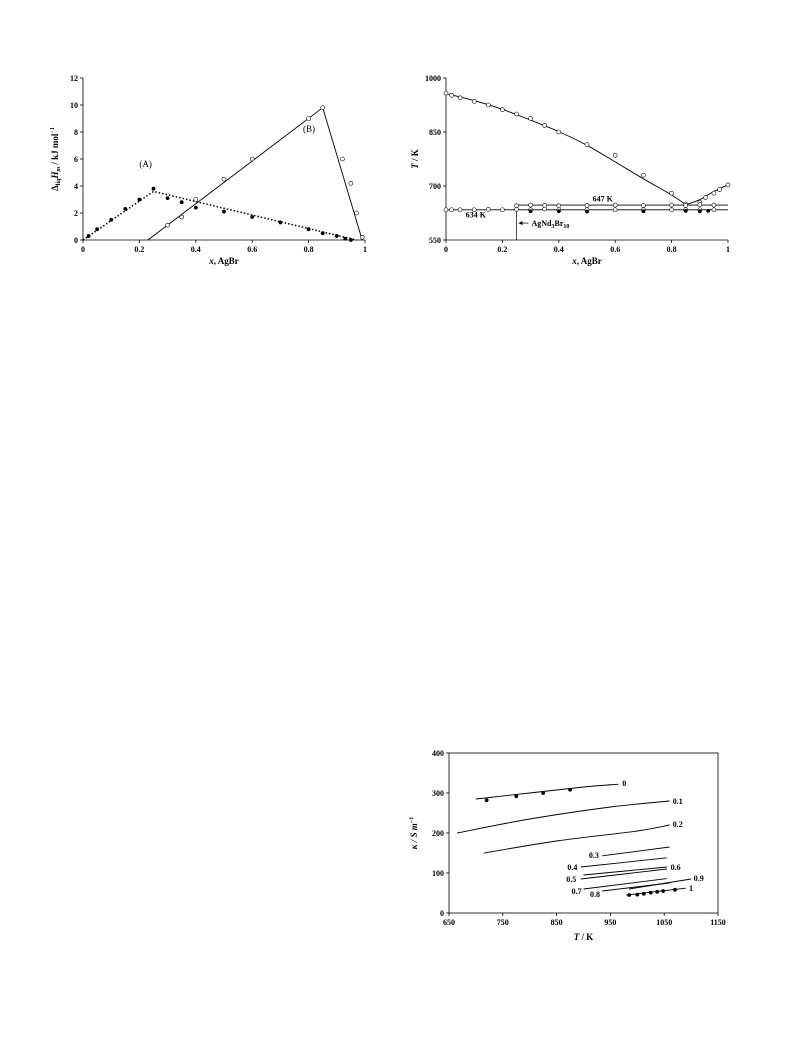  What do you see at coordinates (449, 922) in the screenshot?
I see `x-tick-label: 650` at bounding box center [449, 922].